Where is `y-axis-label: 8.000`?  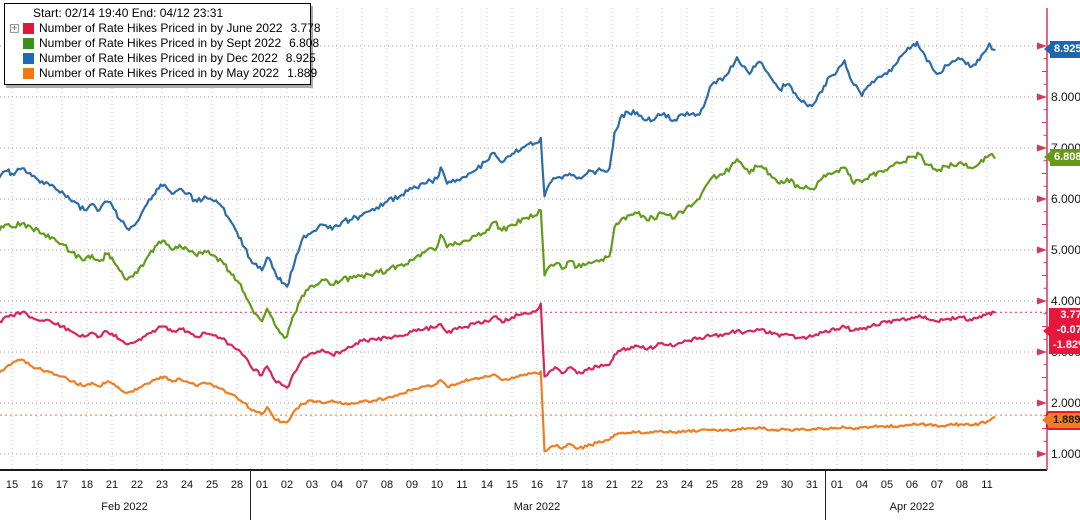 y-axis-label: 8.000 is located at coordinates (1065, 97).